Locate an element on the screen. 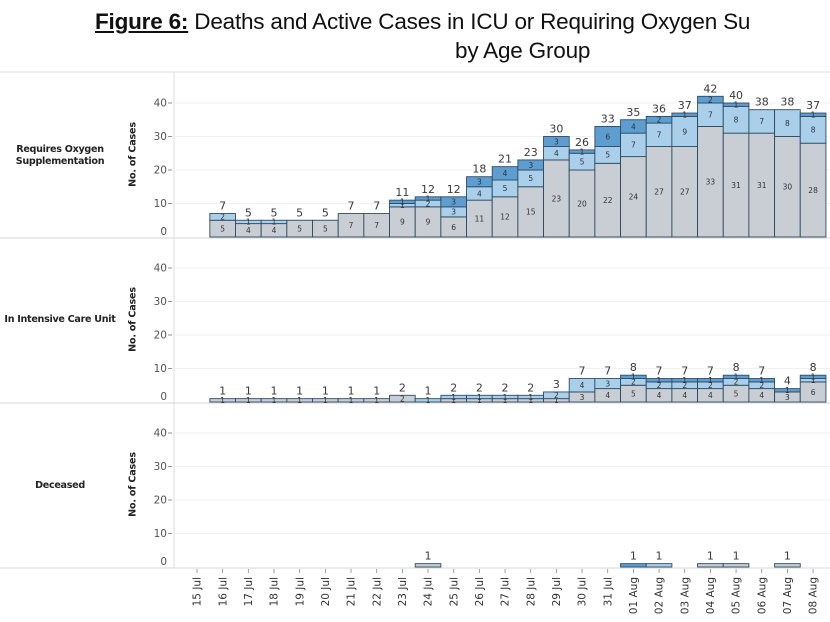 This screenshot has width=830, height=622. panel-label-icu: In Intensive Care Unit is located at coordinates (60, 320).